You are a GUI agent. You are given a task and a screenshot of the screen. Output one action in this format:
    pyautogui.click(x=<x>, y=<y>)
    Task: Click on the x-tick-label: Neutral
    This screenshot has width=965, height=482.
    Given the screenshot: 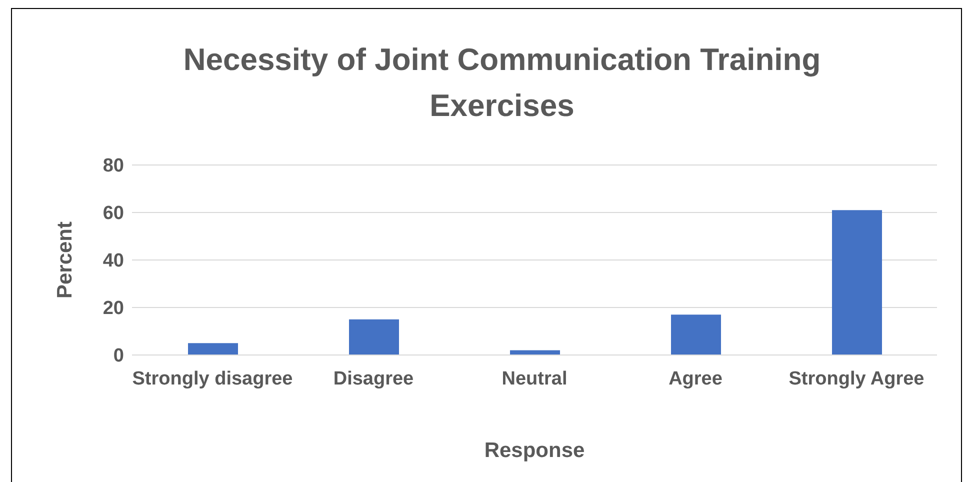 What is the action you would take?
    pyautogui.click(x=535, y=379)
    